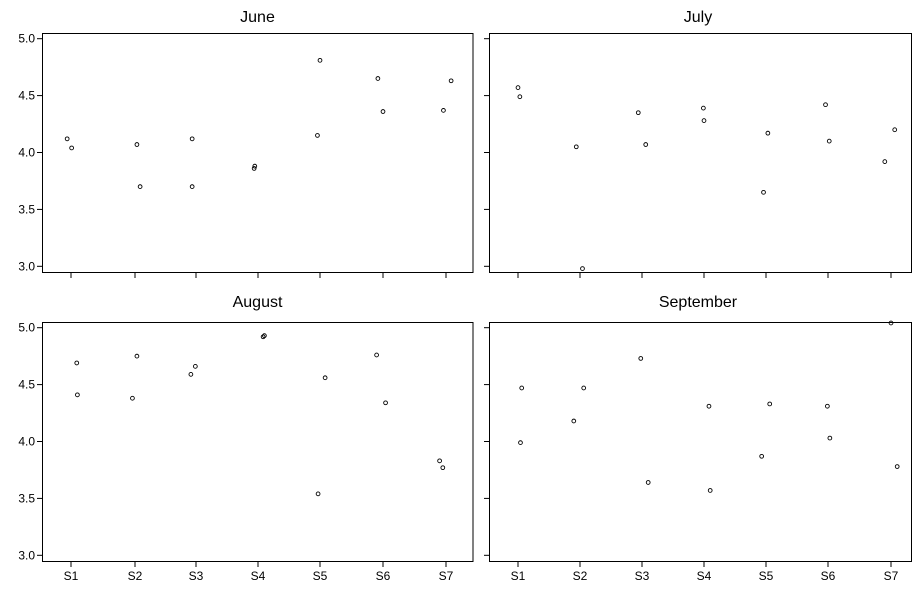  Describe the element at coordinates (698, 302) in the screenshot. I see `panel-title: September` at that location.